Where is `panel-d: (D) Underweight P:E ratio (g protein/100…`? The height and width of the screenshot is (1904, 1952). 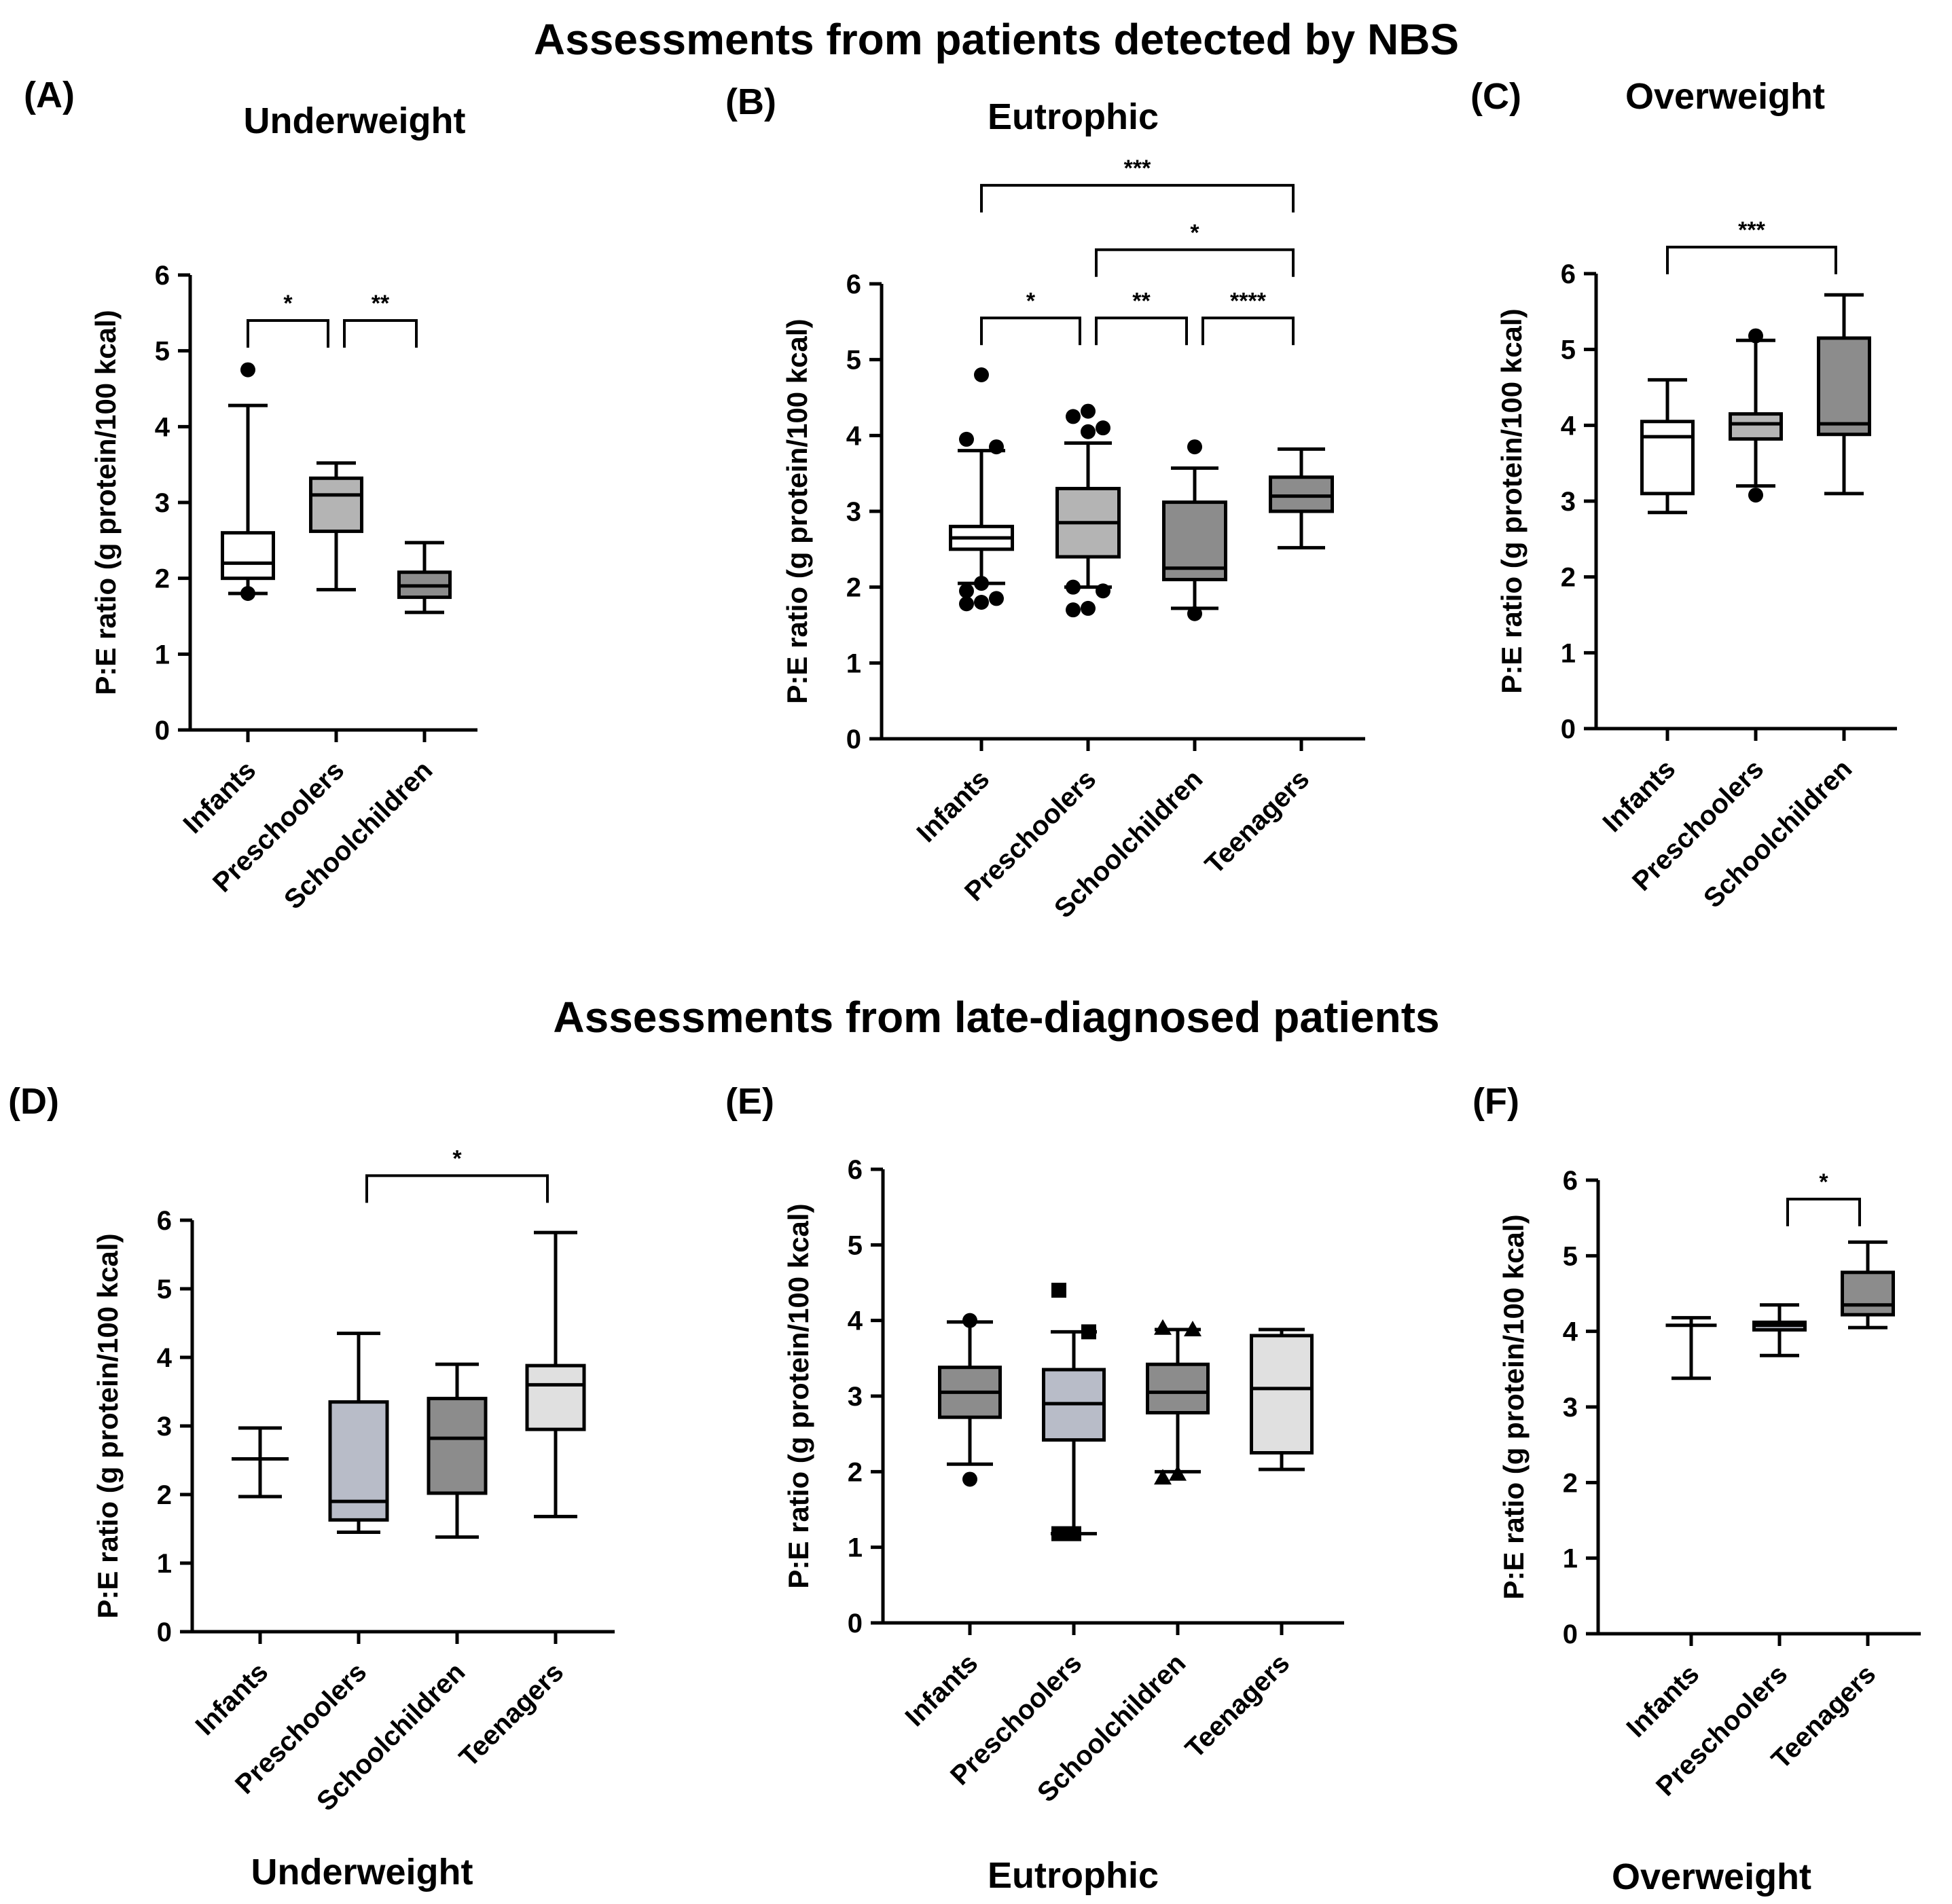
panel-d: (D) Underweight P:E ratio (g protein/100… is located at coordinates (311, 1486).